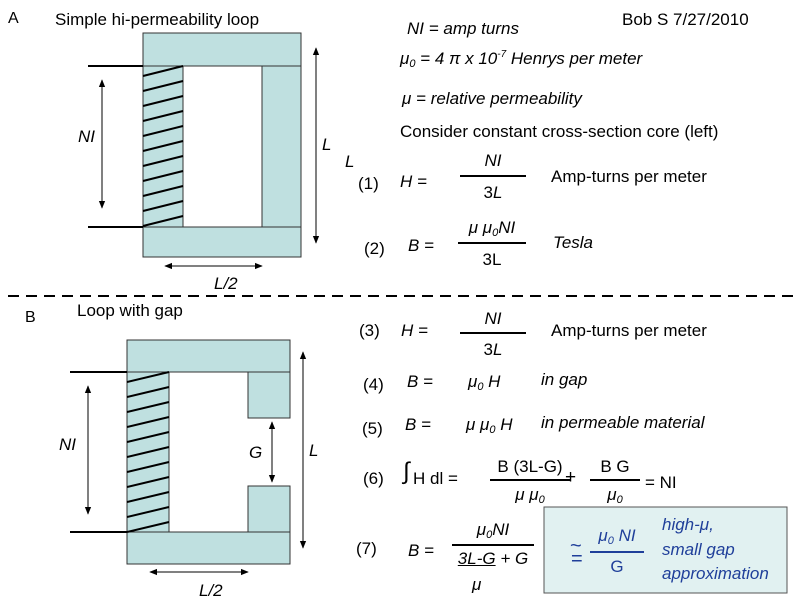 This screenshot has width=800, height=600. Describe the element at coordinates (208, 548) in the screenshot. I see `core-b-bottom` at that location.